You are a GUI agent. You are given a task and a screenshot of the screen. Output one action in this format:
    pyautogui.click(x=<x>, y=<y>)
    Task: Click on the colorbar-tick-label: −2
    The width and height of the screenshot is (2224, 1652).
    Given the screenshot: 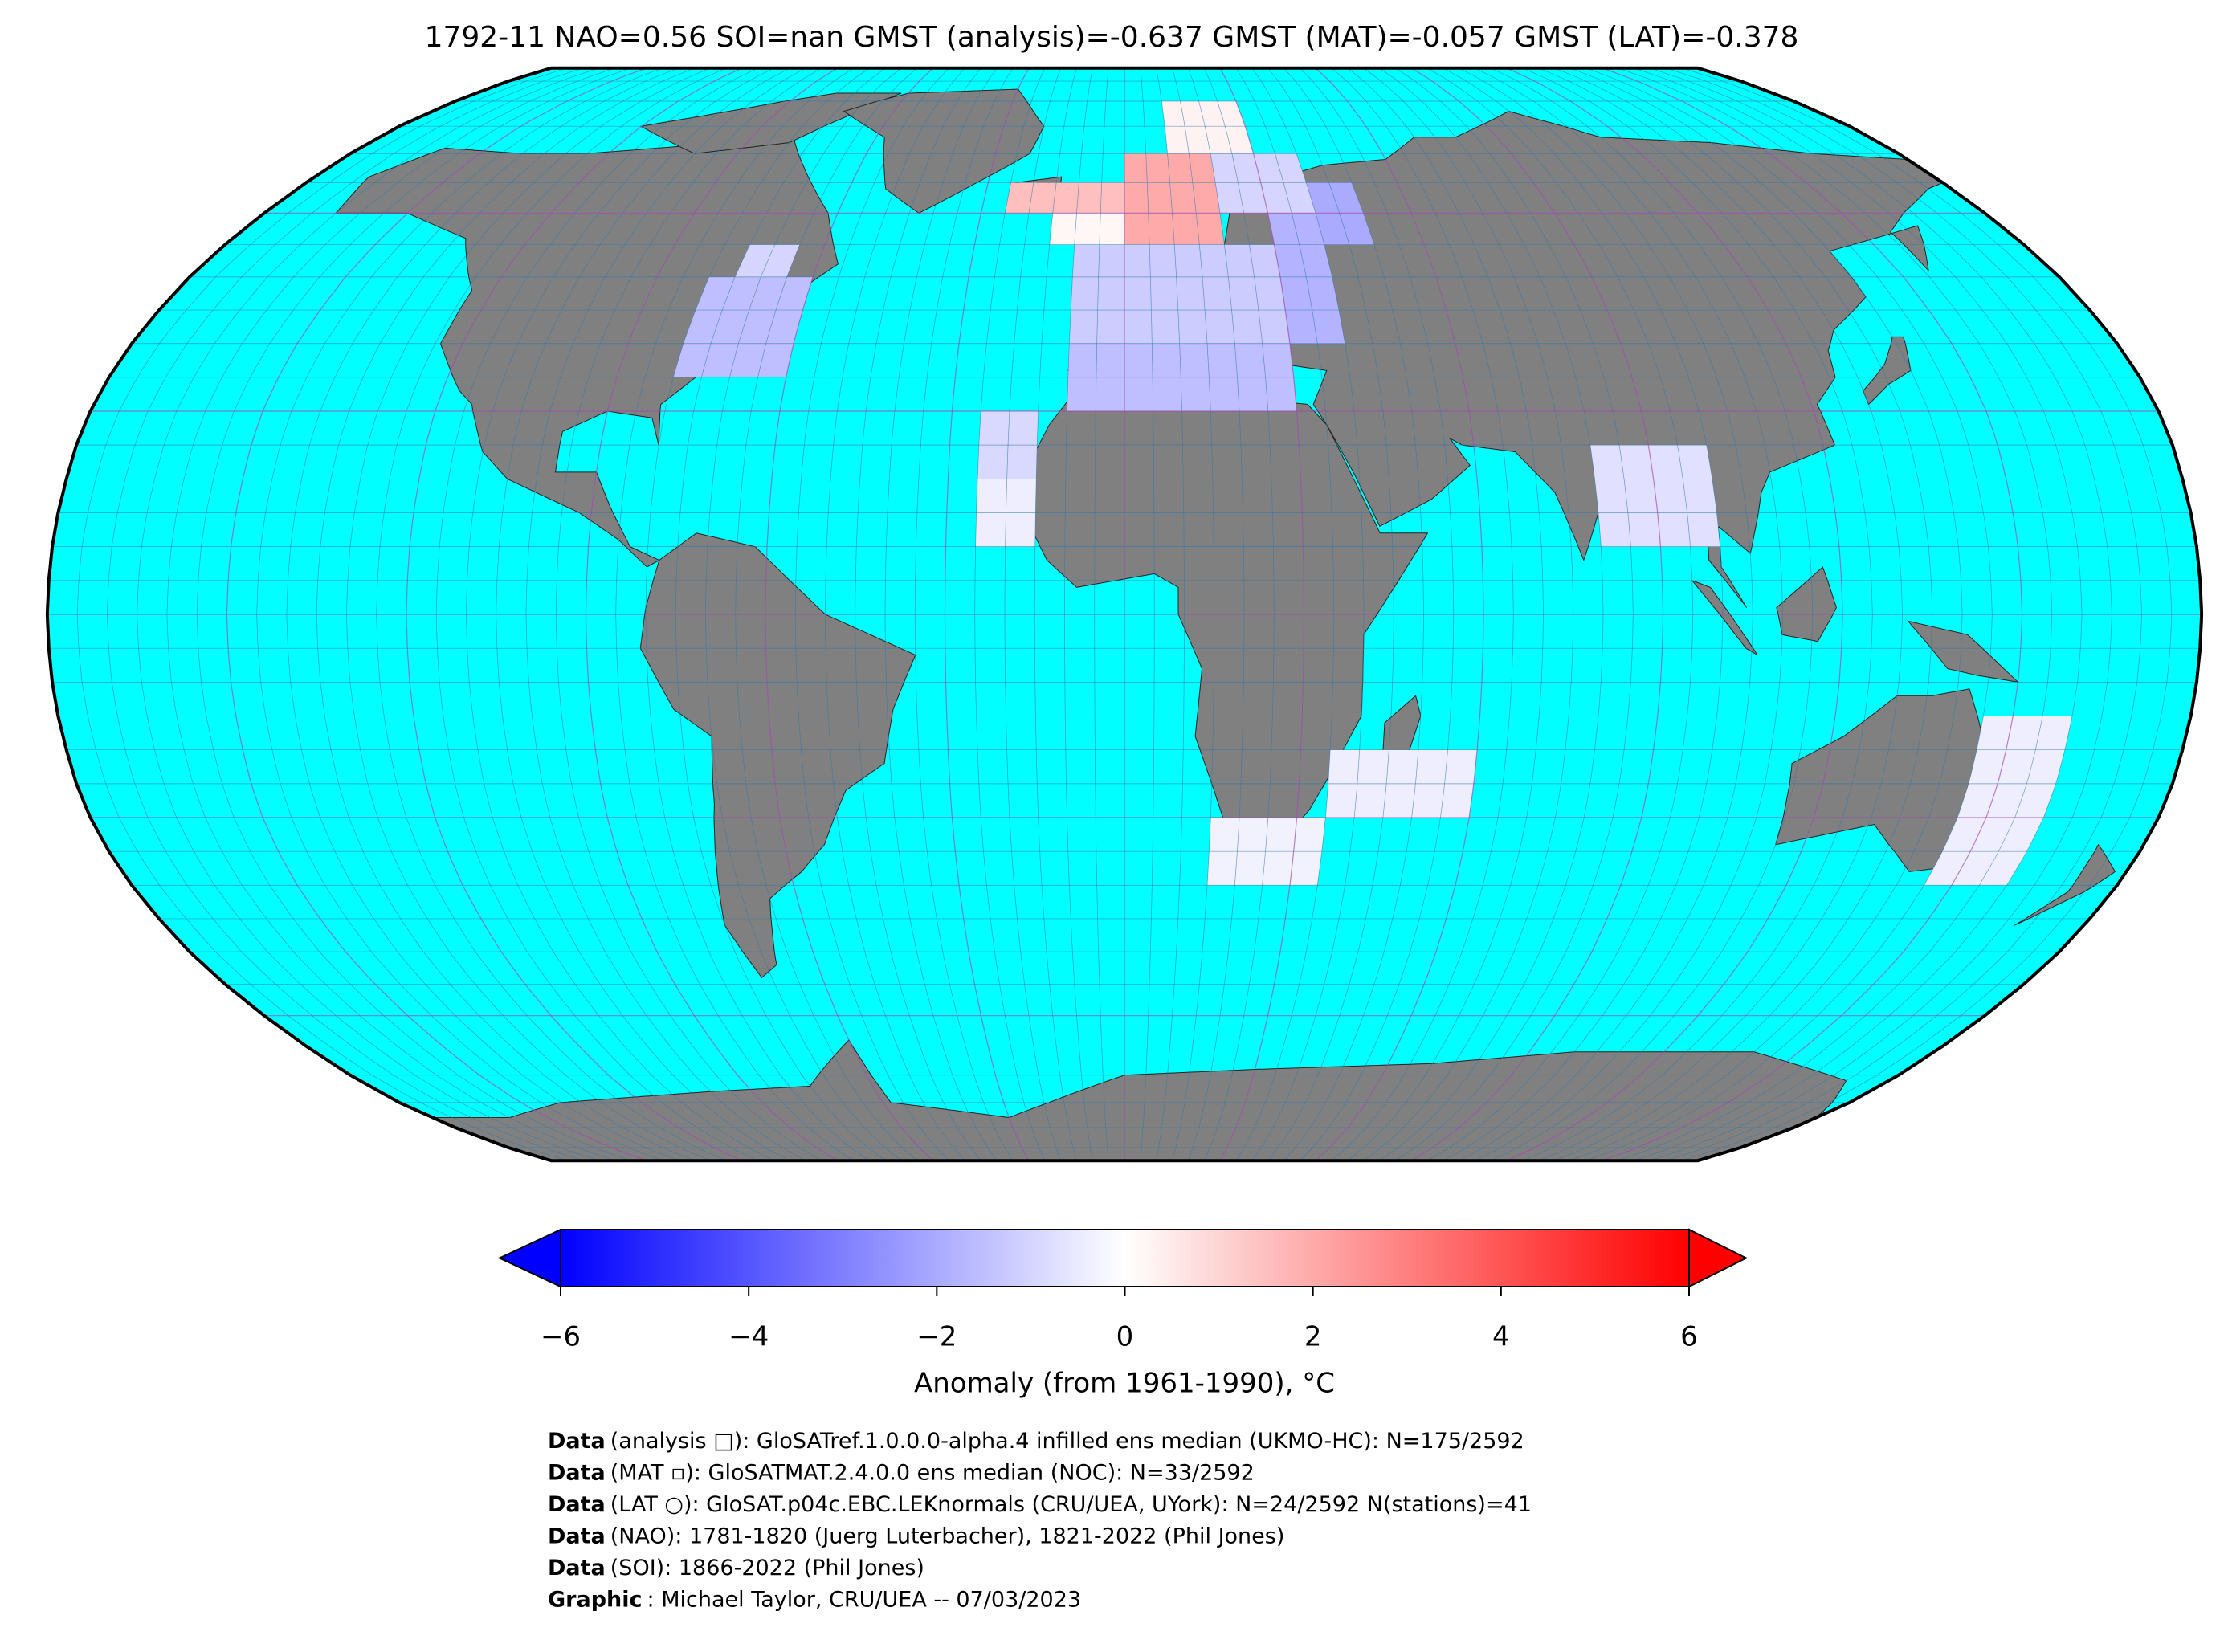 What is the action you would take?
    pyautogui.click(x=937, y=1337)
    